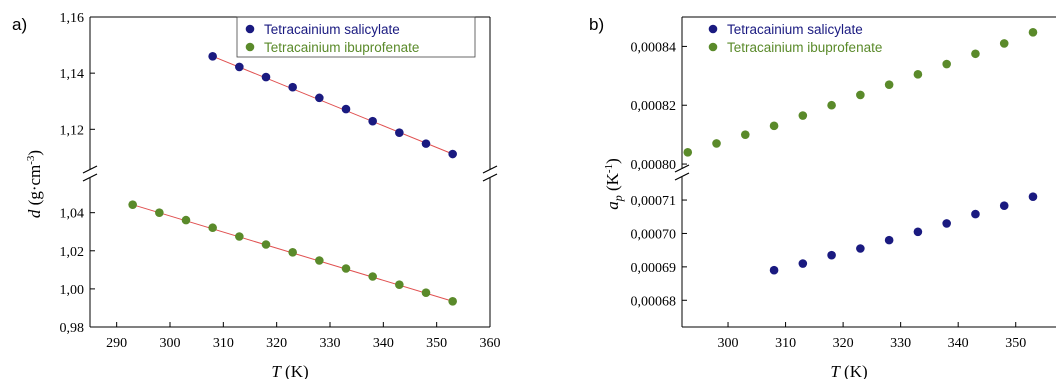 This screenshot has height=379, width=1056. I want to click on y-tick-label: 1,16, so click(72, 18).